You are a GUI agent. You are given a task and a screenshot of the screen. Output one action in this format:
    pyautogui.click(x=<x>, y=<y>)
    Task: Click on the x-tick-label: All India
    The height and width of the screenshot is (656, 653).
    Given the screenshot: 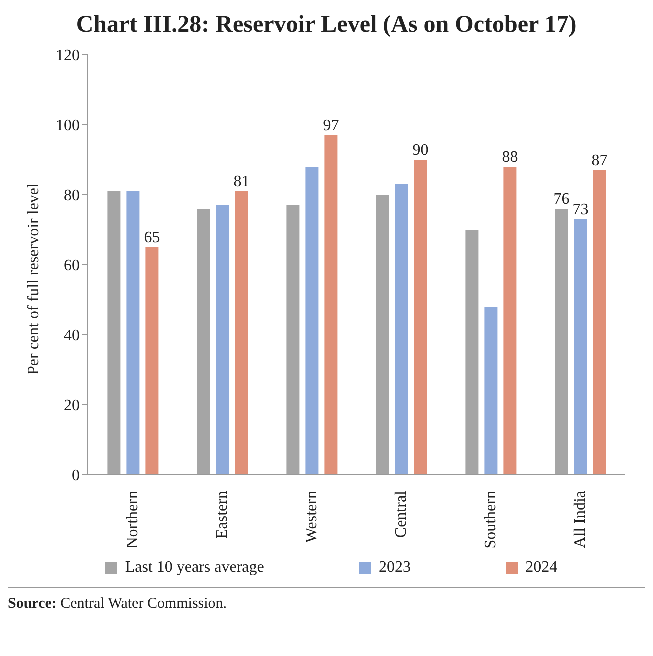 What is the action you would take?
    pyautogui.click(x=580, y=519)
    